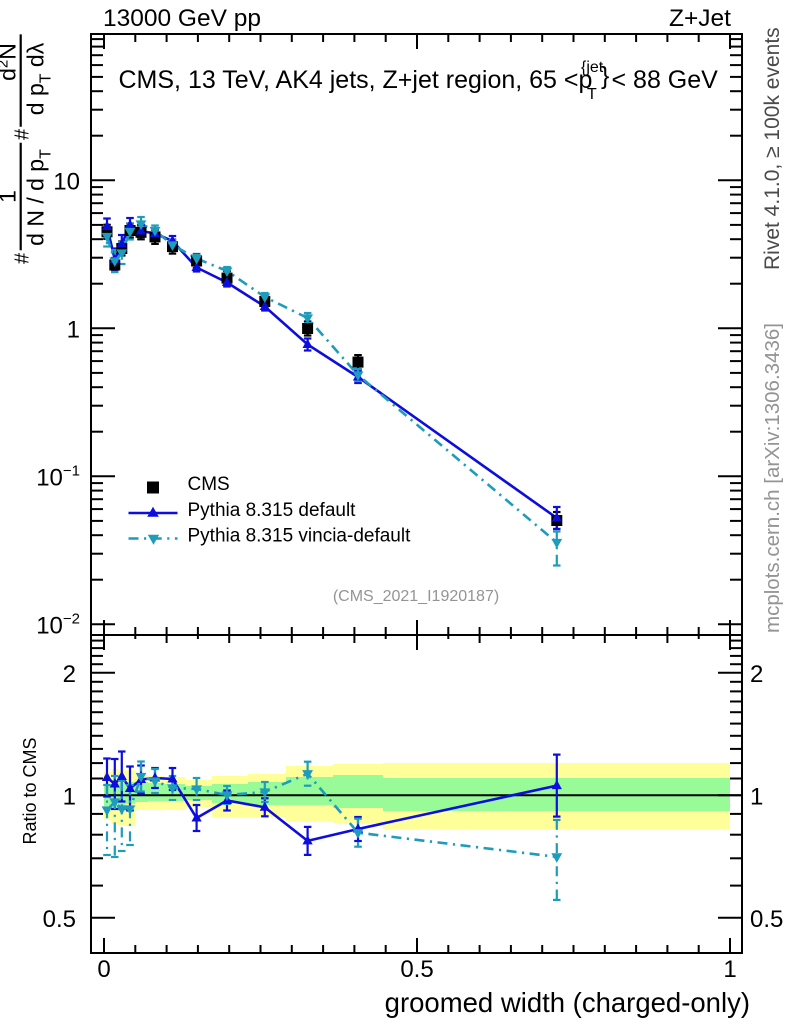 This screenshot has height=1024, width=786. What do you see at coordinates (58, 476) in the screenshot?
I see `svg-text: 10−1` at bounding box center [58, 476].